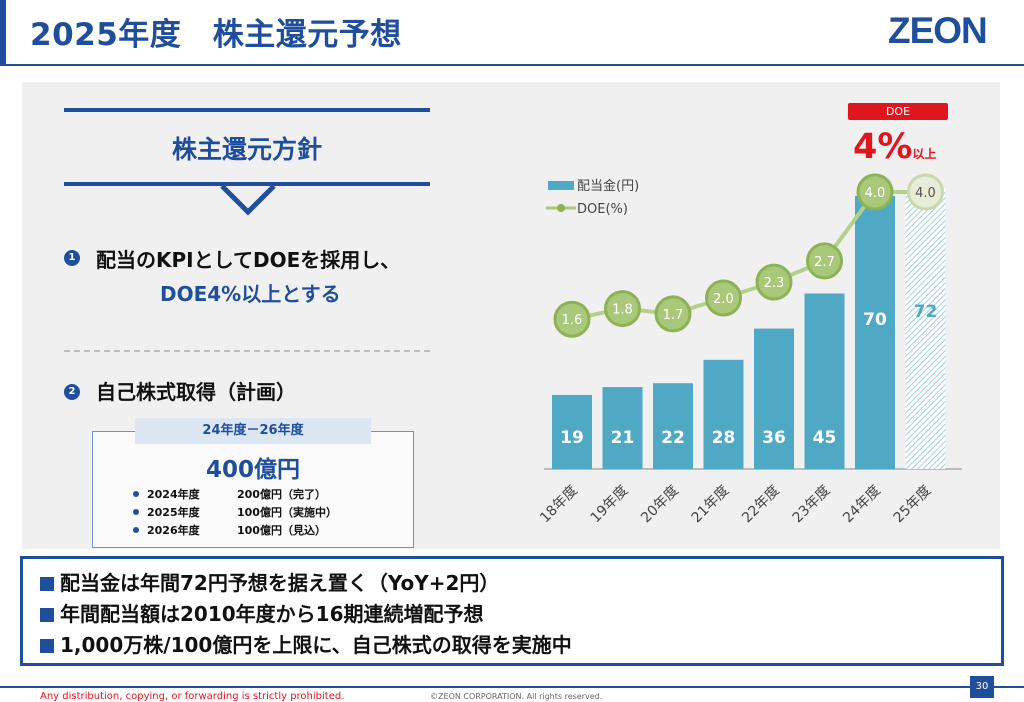  I want to click on bar-value-label: 36, so click(774, 438).